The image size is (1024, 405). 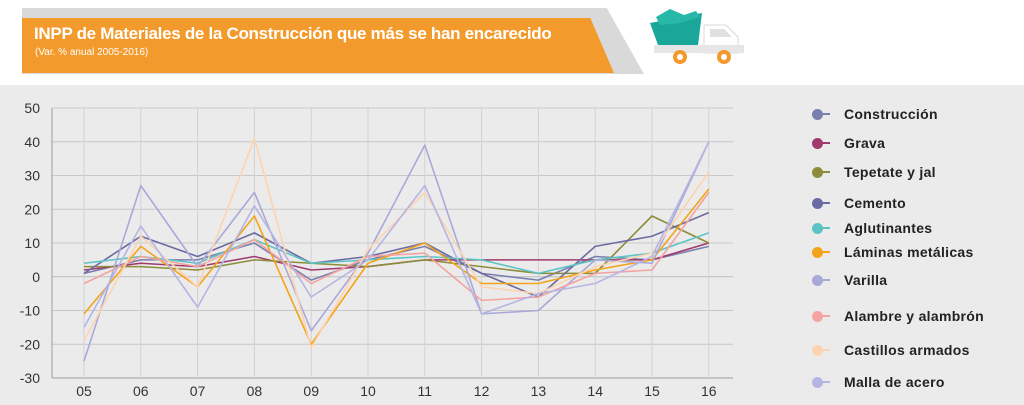 I want to click on x-tick-label: 14, so click(x=595, y=391).